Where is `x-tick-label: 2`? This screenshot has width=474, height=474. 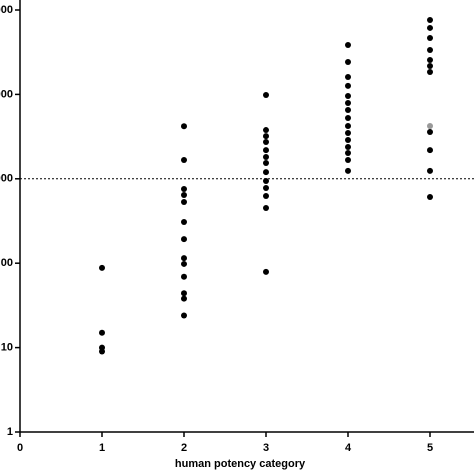
x-tick-label: 2 is located at coordinates (184, 448).